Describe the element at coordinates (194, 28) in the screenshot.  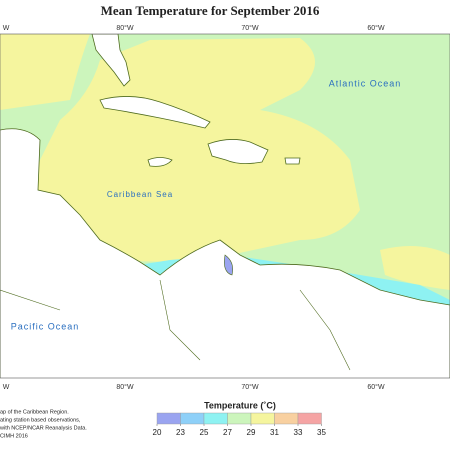
I see `lon-top: W 80°W 70°W 60°W` at that location.